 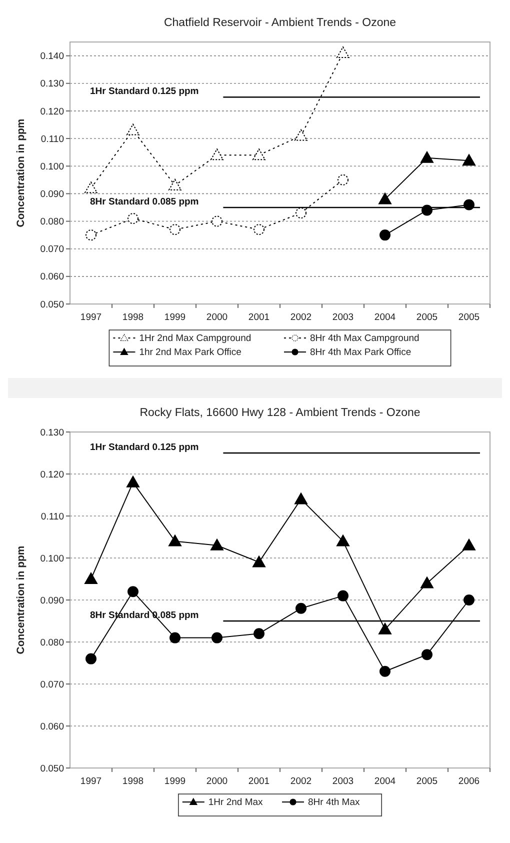 What do you see at coordinates (469, 781) in the screenshot?
I see `x-tick-label: 2006` at bounding box center [469, 781].